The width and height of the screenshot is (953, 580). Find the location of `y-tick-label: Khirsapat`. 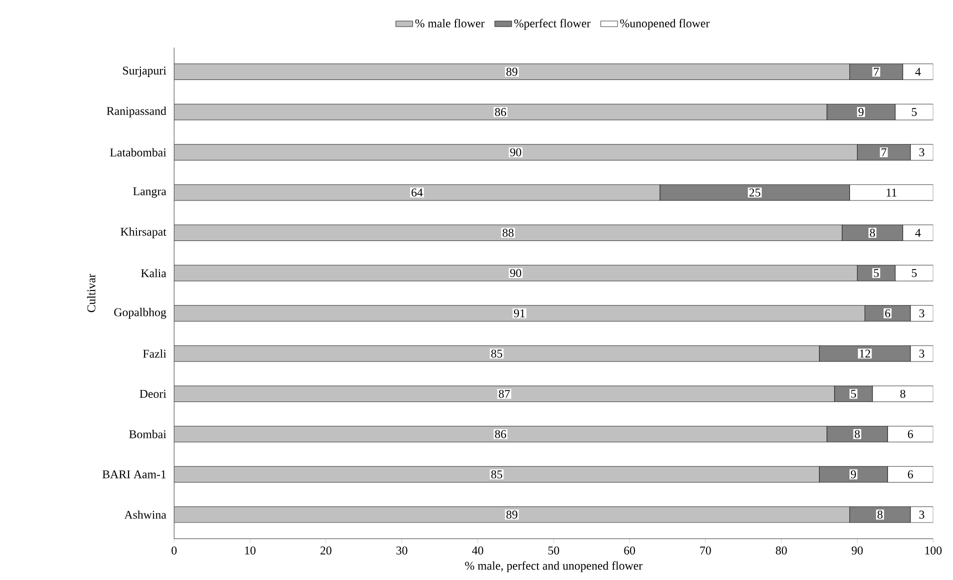

y-tick-label: Khirsapat is located at coordinates (143, 232).